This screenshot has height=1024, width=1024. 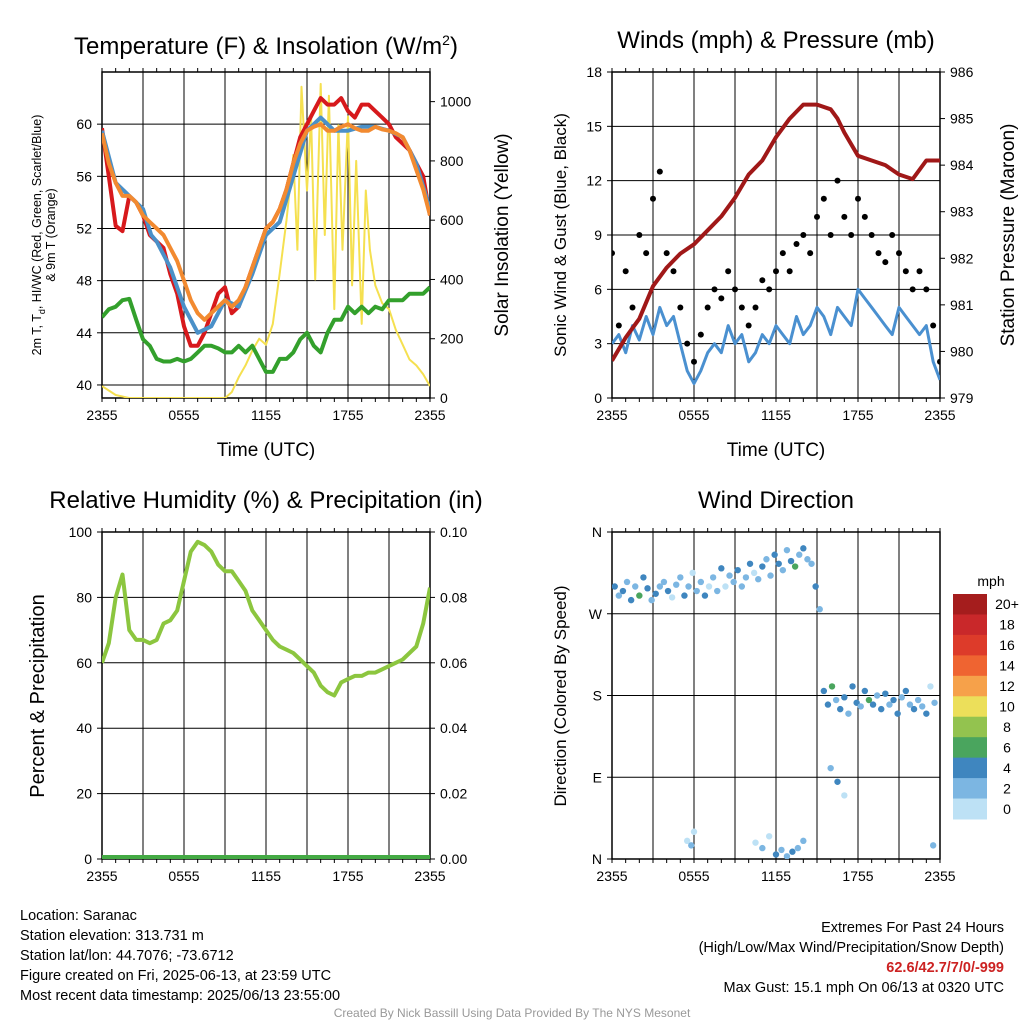 I want to click on colorbar-label: 6, so click(x=1007, y=747).